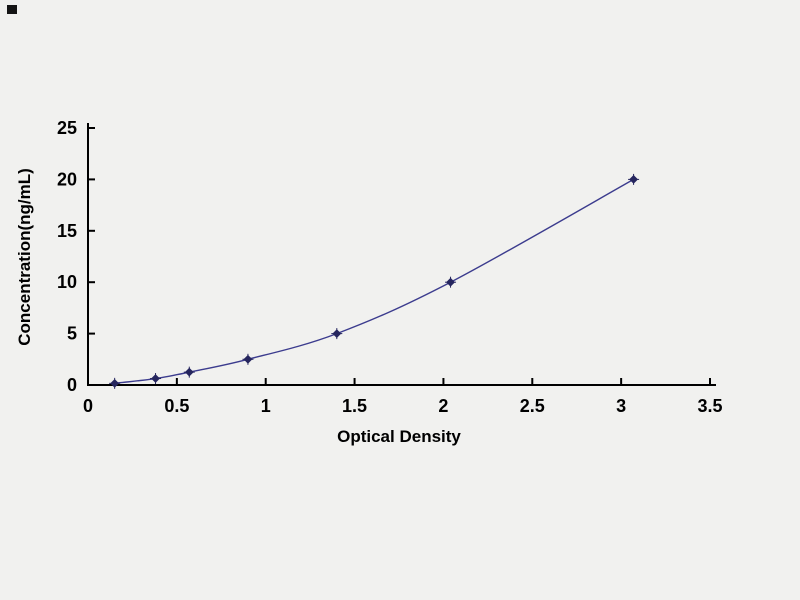  I want to click on y-tick-label: 5, so click(72, 334).